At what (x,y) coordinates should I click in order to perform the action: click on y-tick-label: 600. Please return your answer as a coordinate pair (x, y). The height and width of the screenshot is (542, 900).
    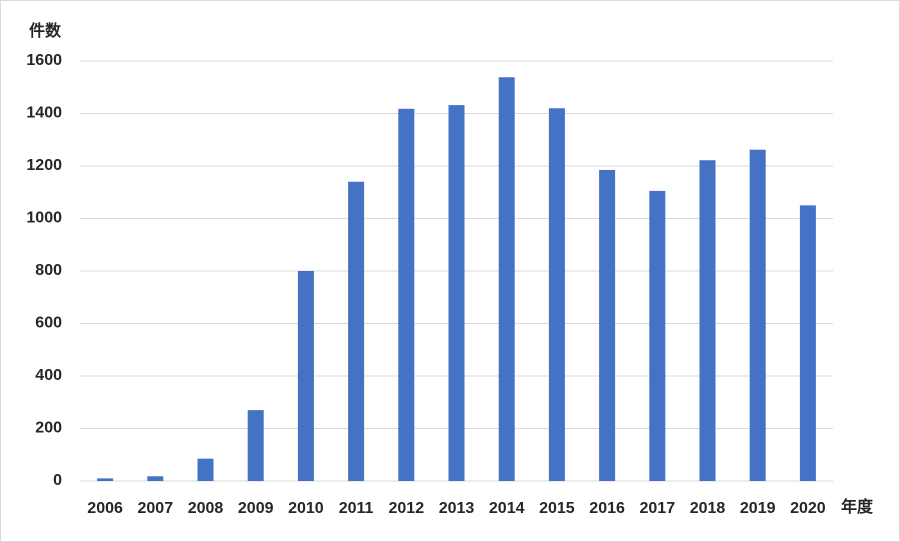
    Looking at the image, I should click on (48, 323).